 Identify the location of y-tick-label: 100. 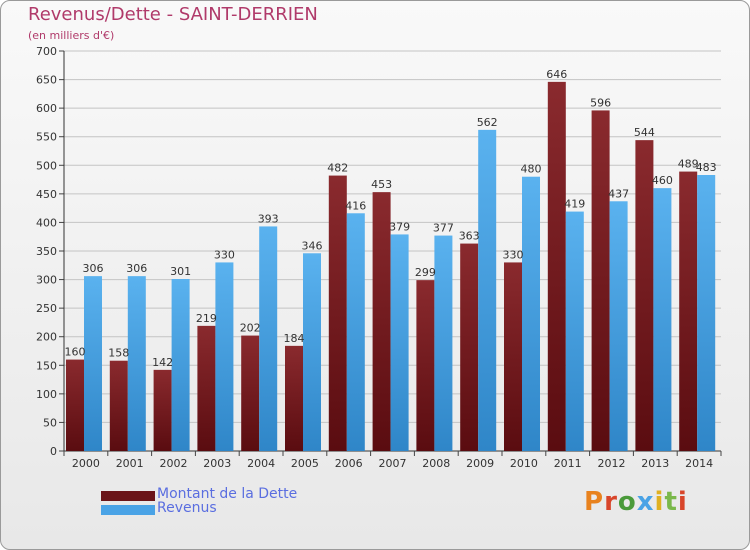
(46, 394).